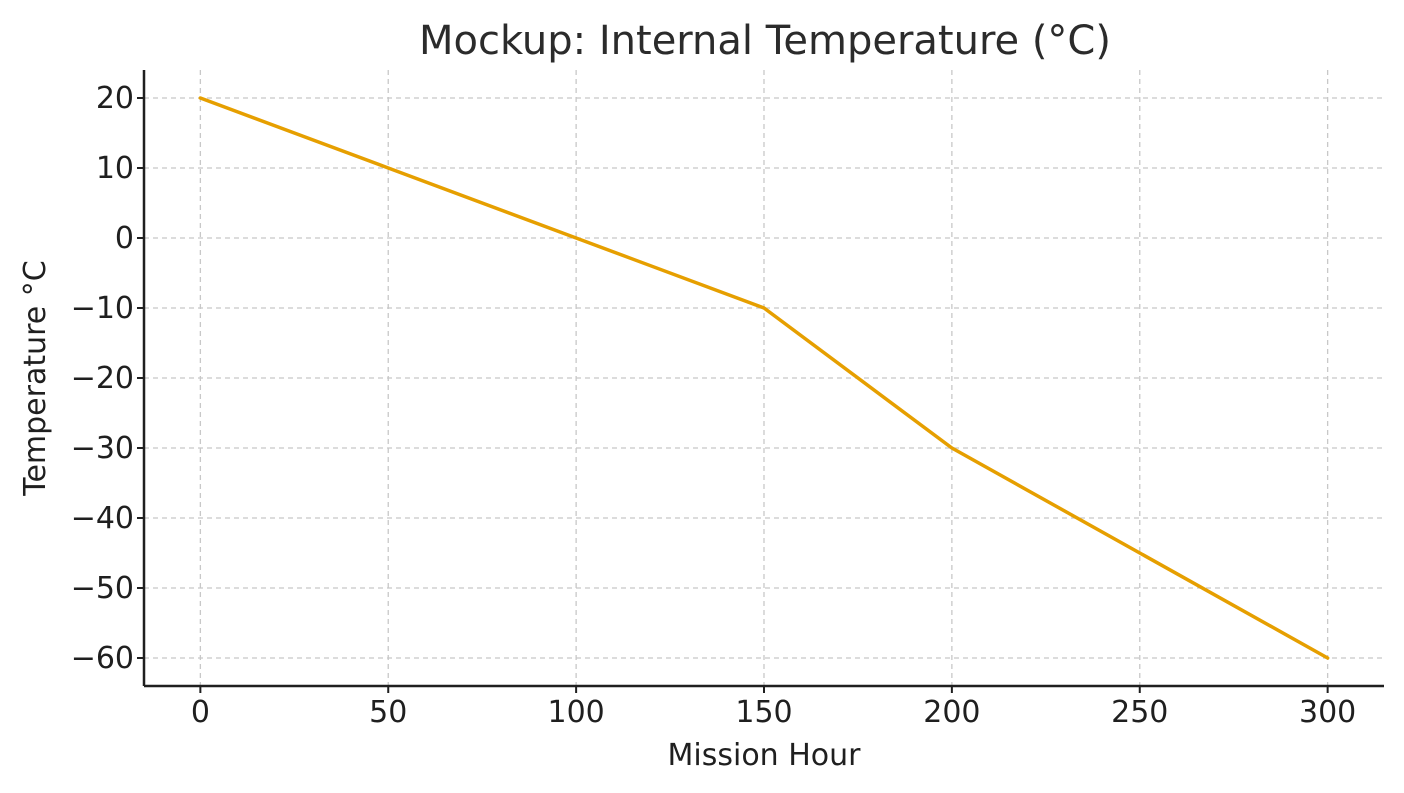 Image resolution: width=1404 pixels, height=793 pixels. What do you see at coordinates (1327, 712) in the screenshot?
I see `x-tick-label: 300` at bounding box center [1327, 712].